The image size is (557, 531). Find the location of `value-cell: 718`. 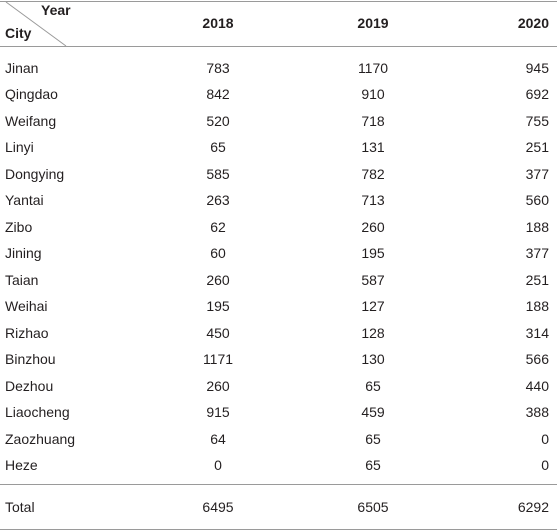

value-cell: 718 is located at coordinates (373, 120).